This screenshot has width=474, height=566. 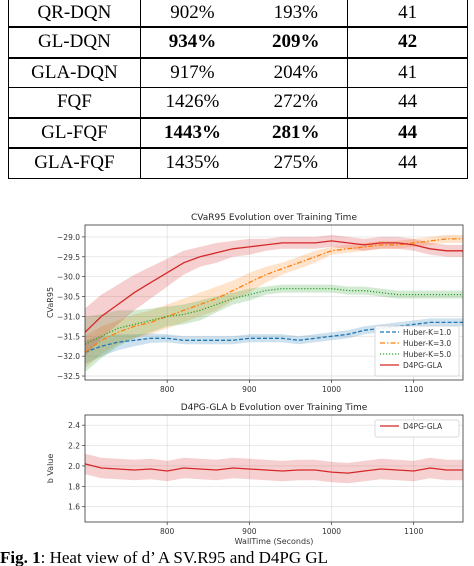 I want to click on y-tick-label: −31.0, so click(x=68, y=316).